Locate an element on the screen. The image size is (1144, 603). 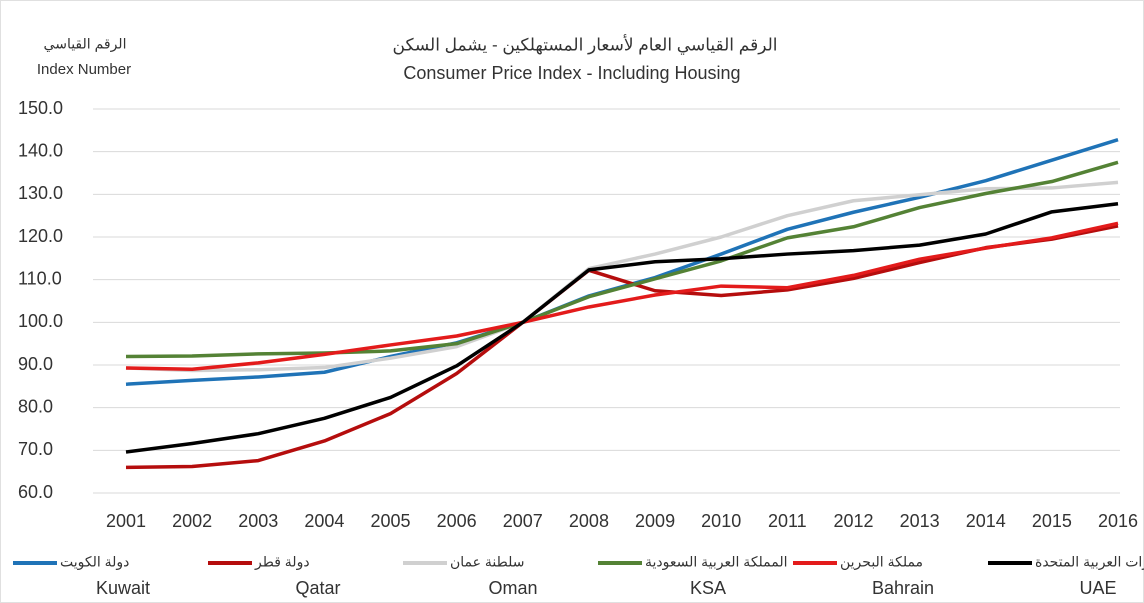
y-tick-label: 90.0 is located at coordinates (35, 364).